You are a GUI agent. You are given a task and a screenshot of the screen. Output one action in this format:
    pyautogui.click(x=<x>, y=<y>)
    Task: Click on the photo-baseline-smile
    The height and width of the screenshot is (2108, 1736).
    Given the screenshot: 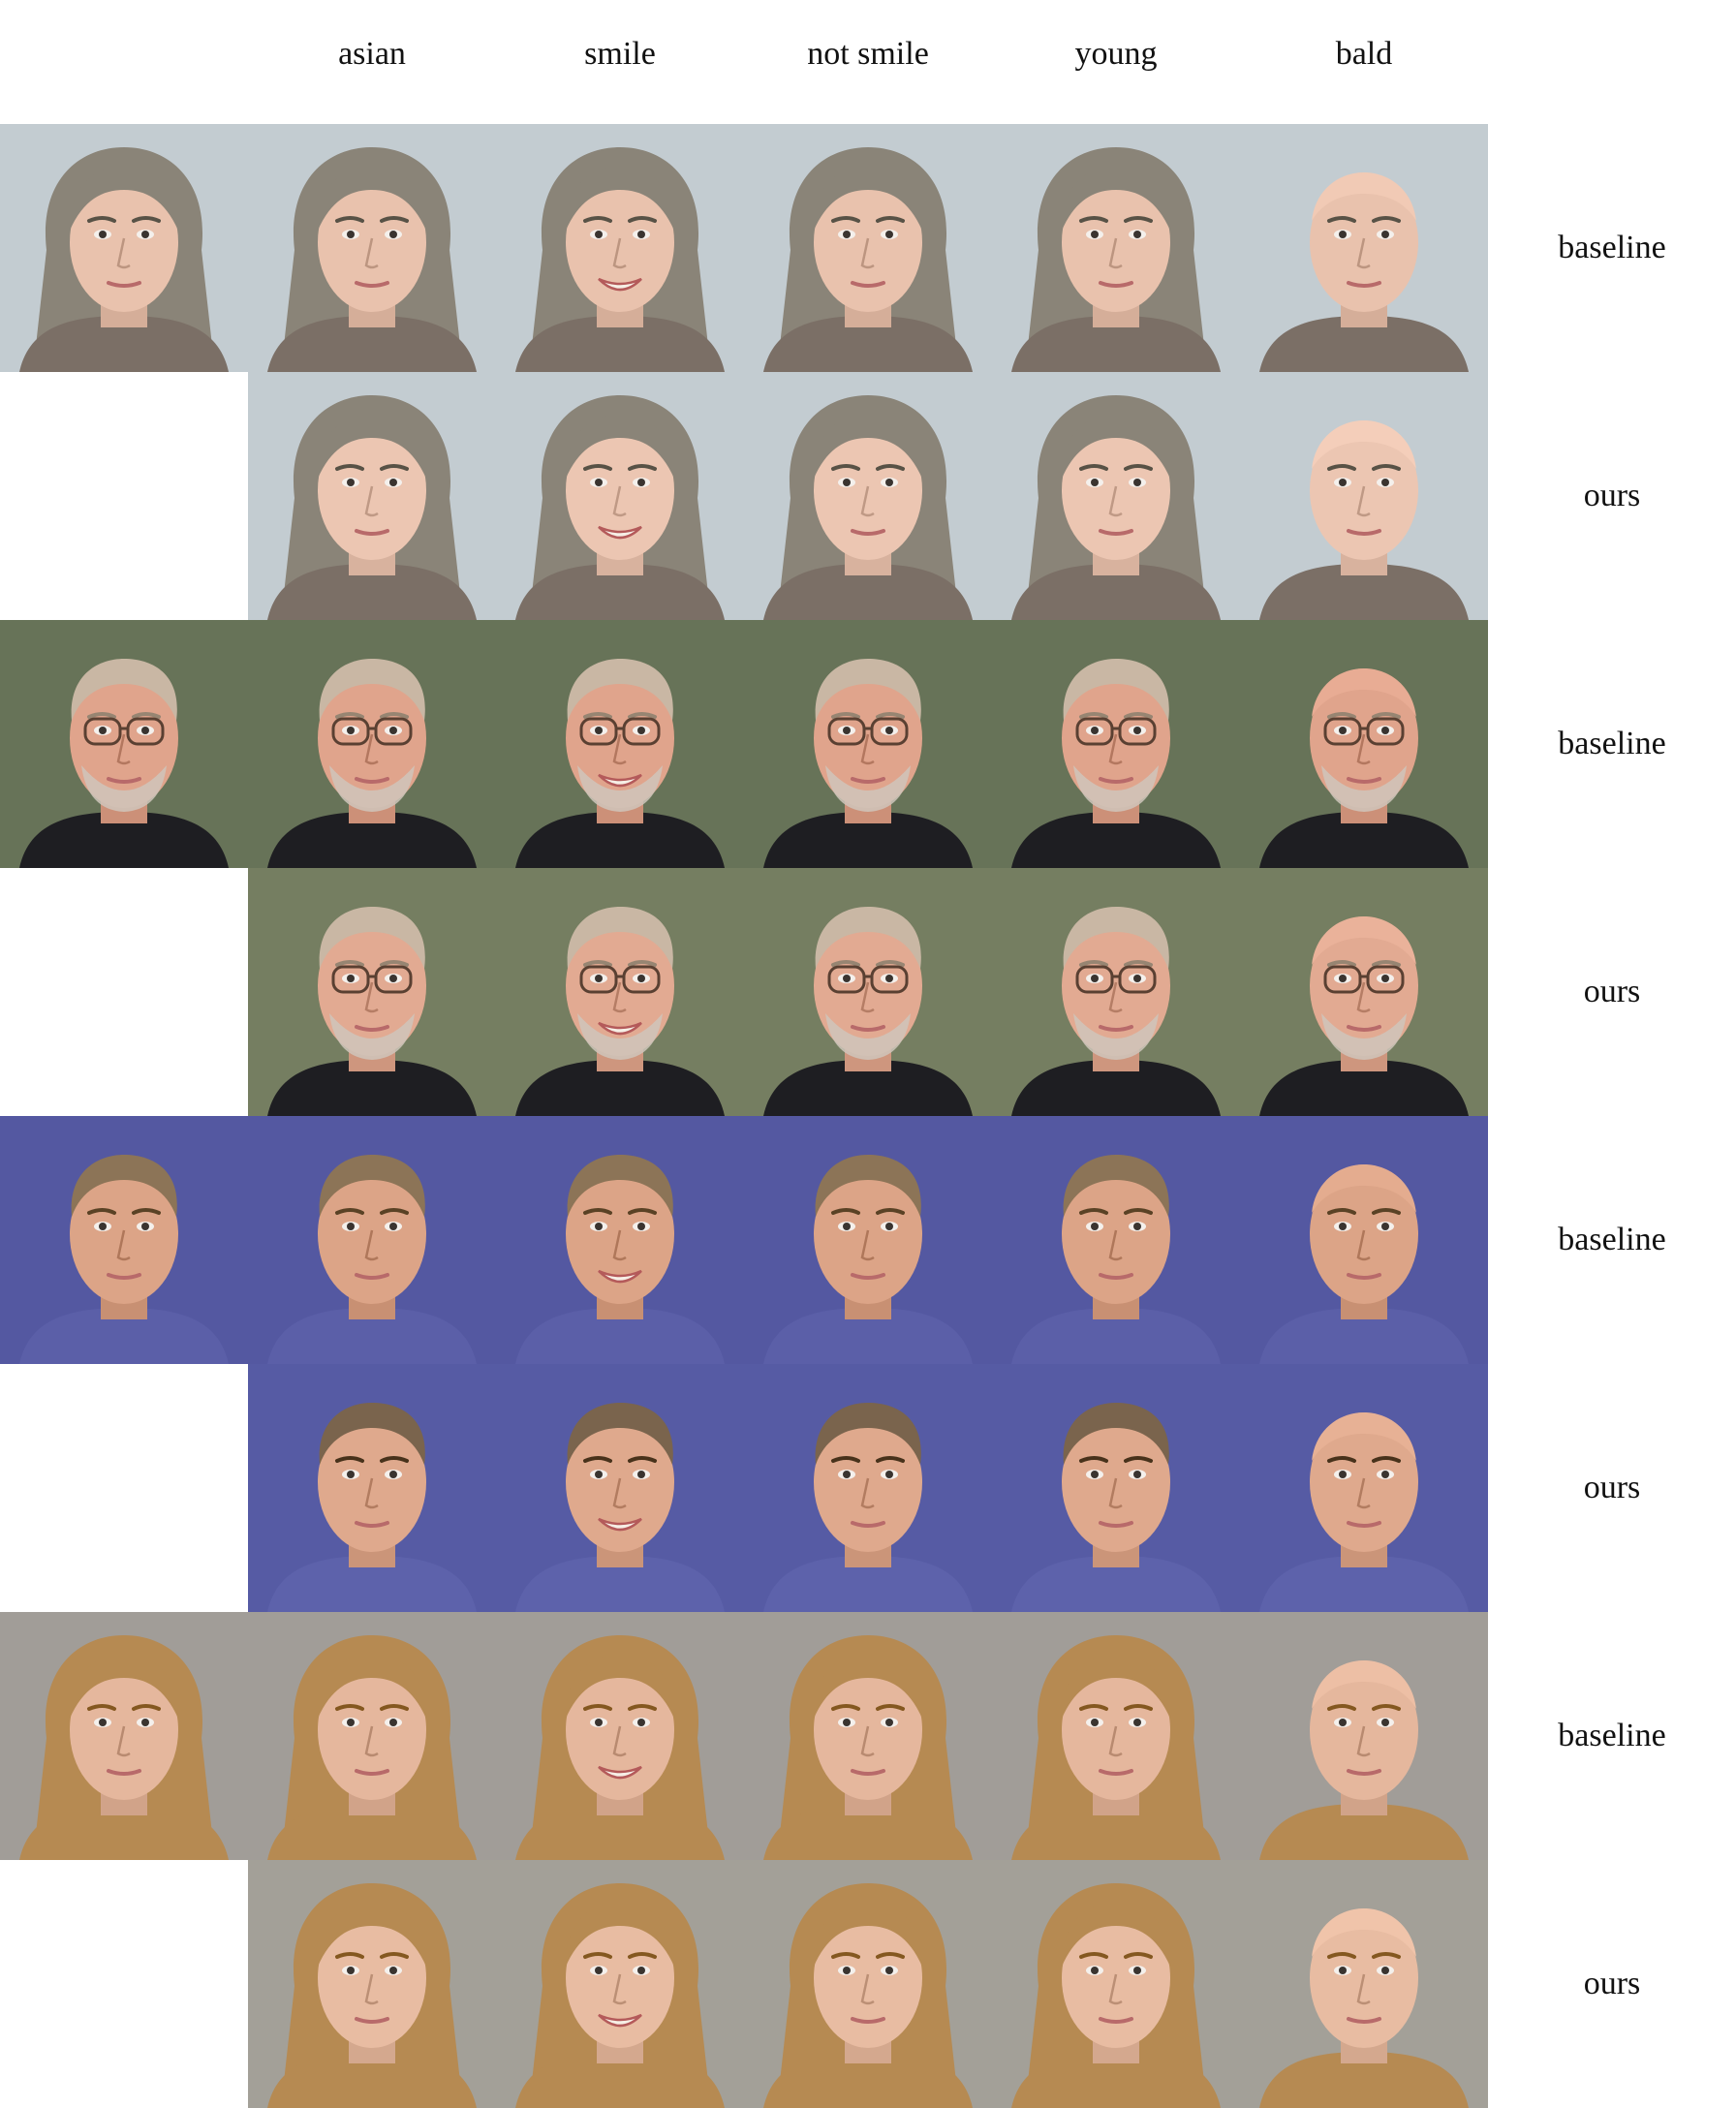 What is the action you would take?
    pyautogui.click(x=620, y=1240)
    